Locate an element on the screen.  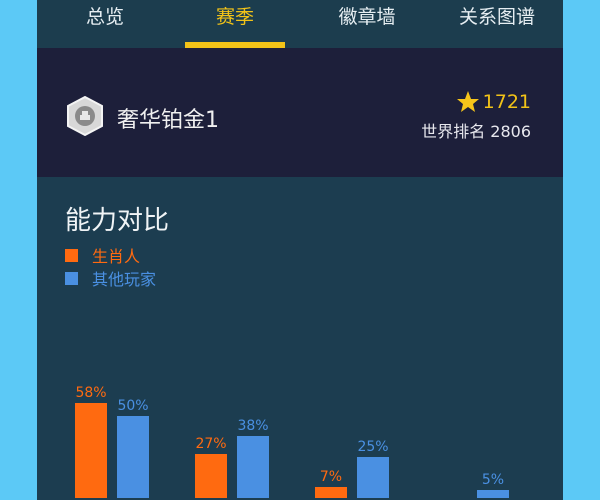
tab-badges: 徽章墙 is located at coordinates (367, 17).